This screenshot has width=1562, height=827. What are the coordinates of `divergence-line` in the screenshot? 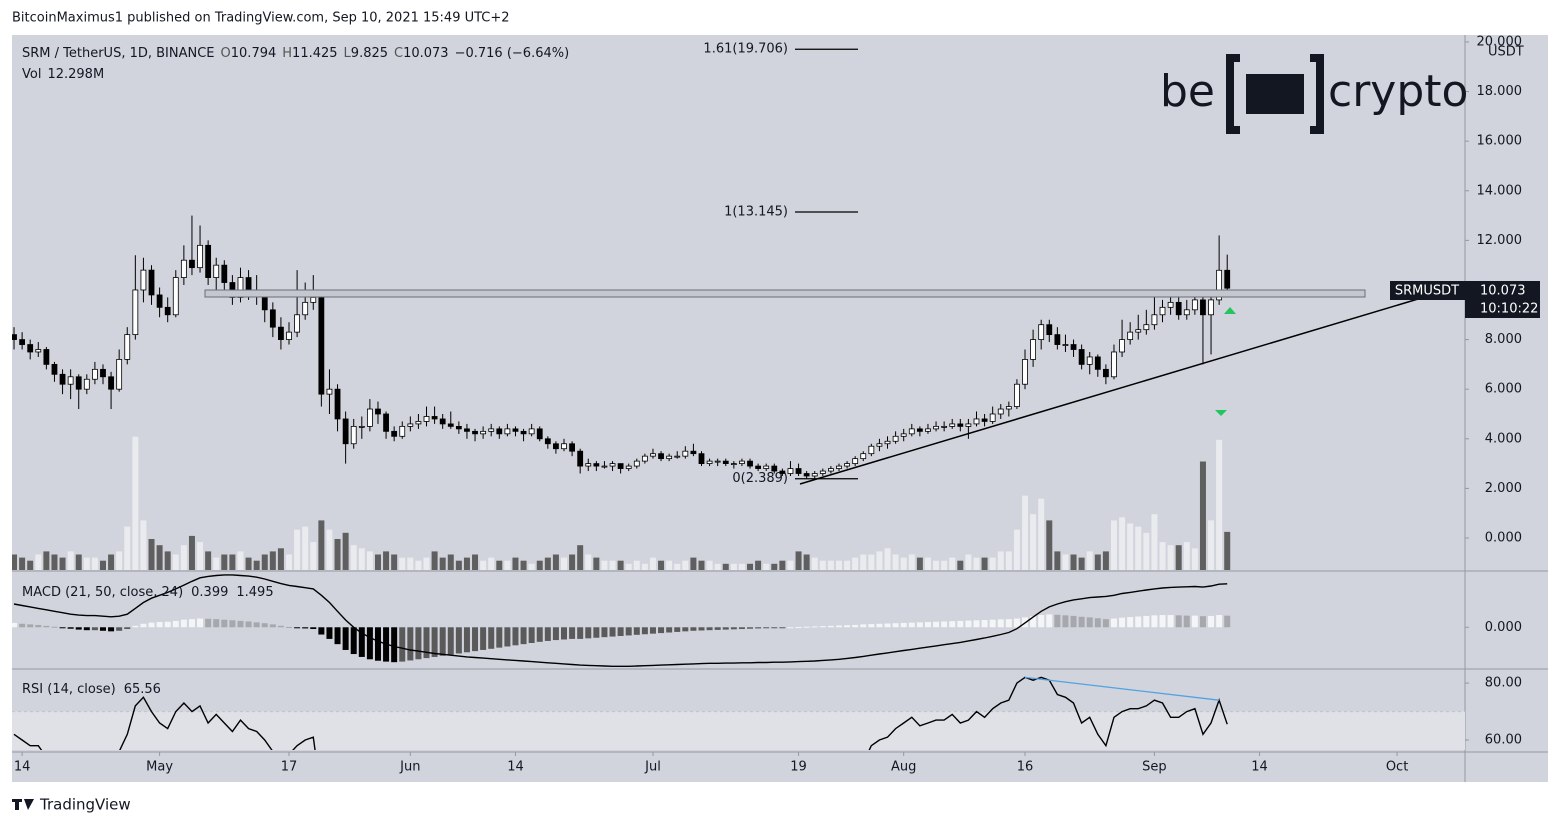 It's located at (1122, 688).